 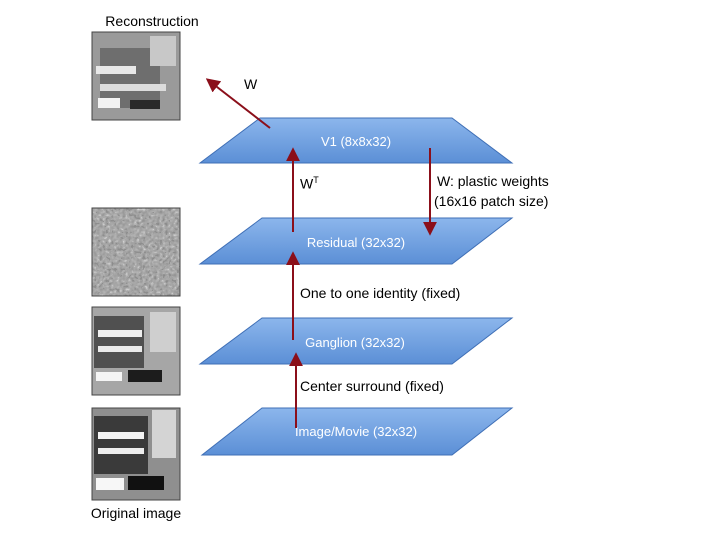 What do you see at coordinates (136, 76) in the screenshot?
I see `reconstruction-thumbnail` at bounding box center [136, 76].